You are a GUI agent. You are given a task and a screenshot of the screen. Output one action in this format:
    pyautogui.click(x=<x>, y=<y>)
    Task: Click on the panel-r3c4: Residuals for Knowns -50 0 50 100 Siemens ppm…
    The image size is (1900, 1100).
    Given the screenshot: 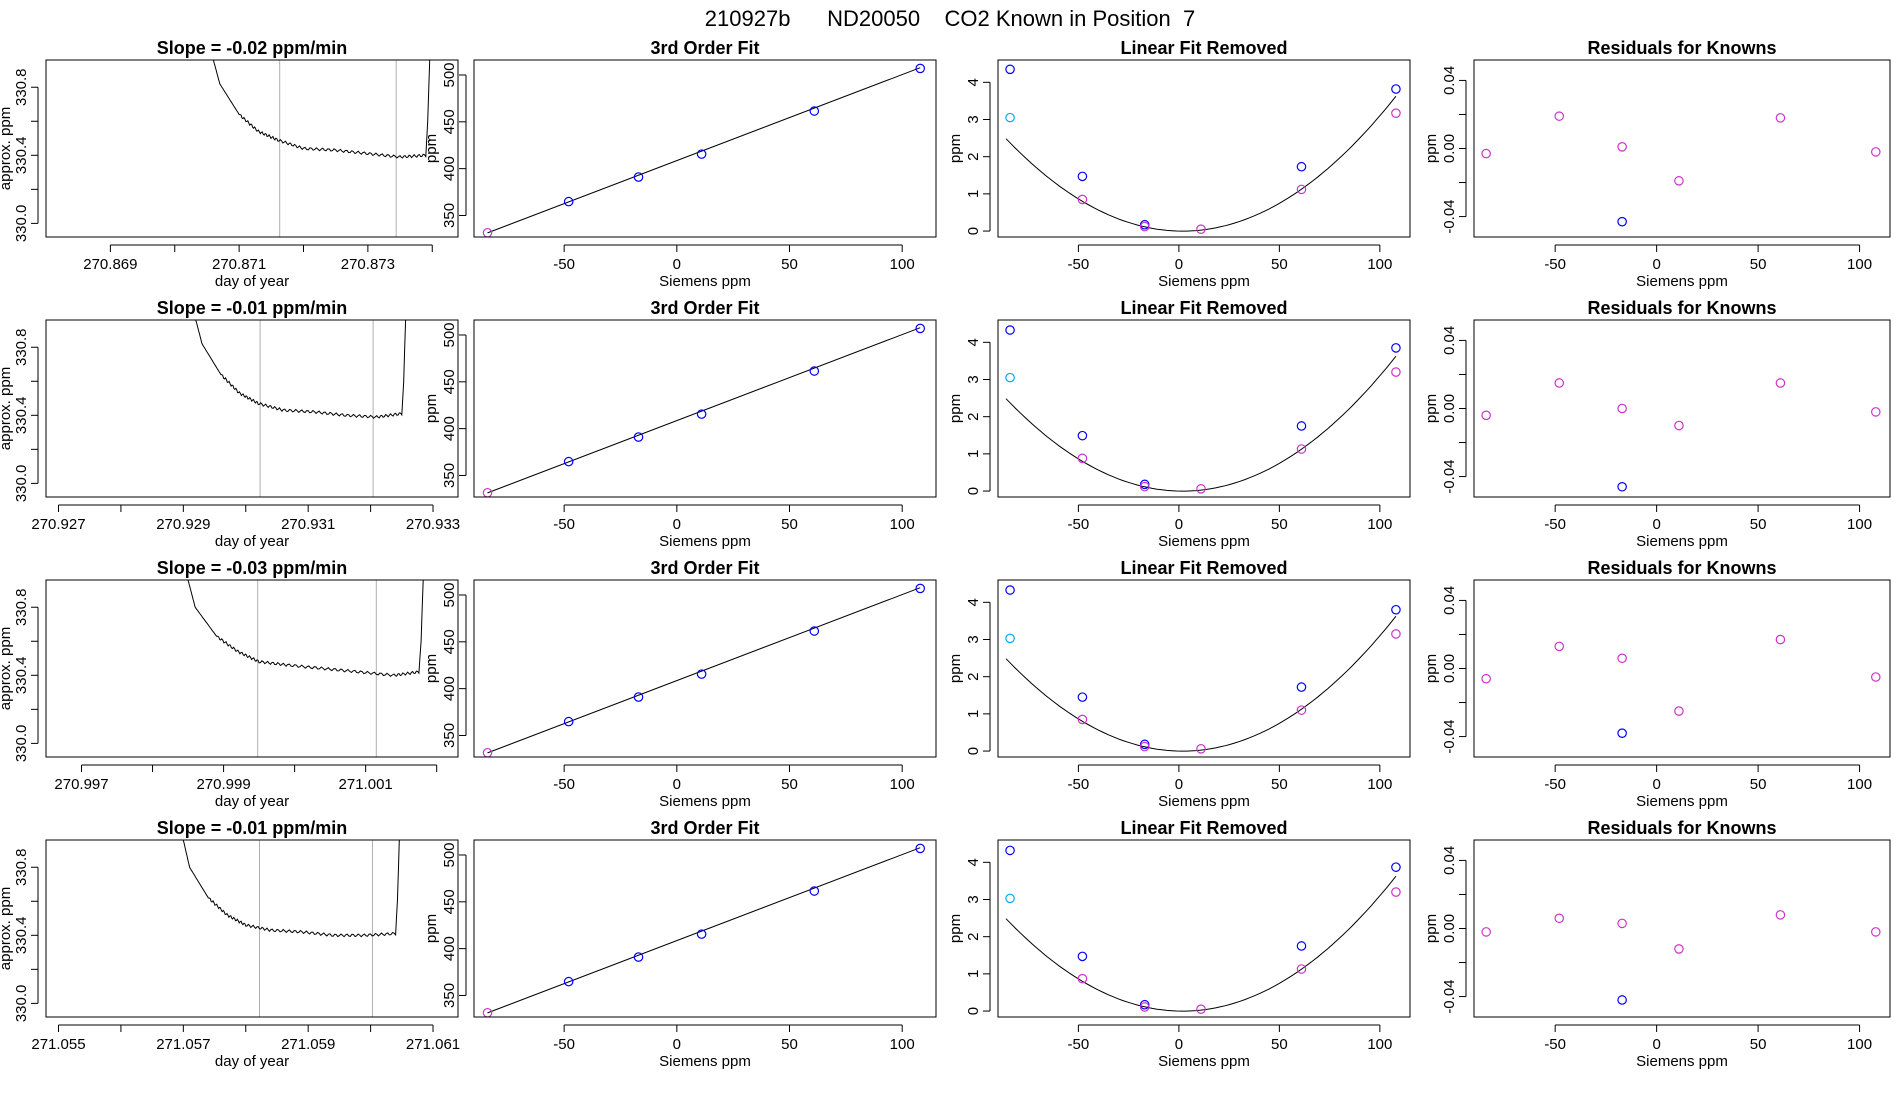 What is the action you would take?
    pyautogui.click(x=1657, y=684)
    